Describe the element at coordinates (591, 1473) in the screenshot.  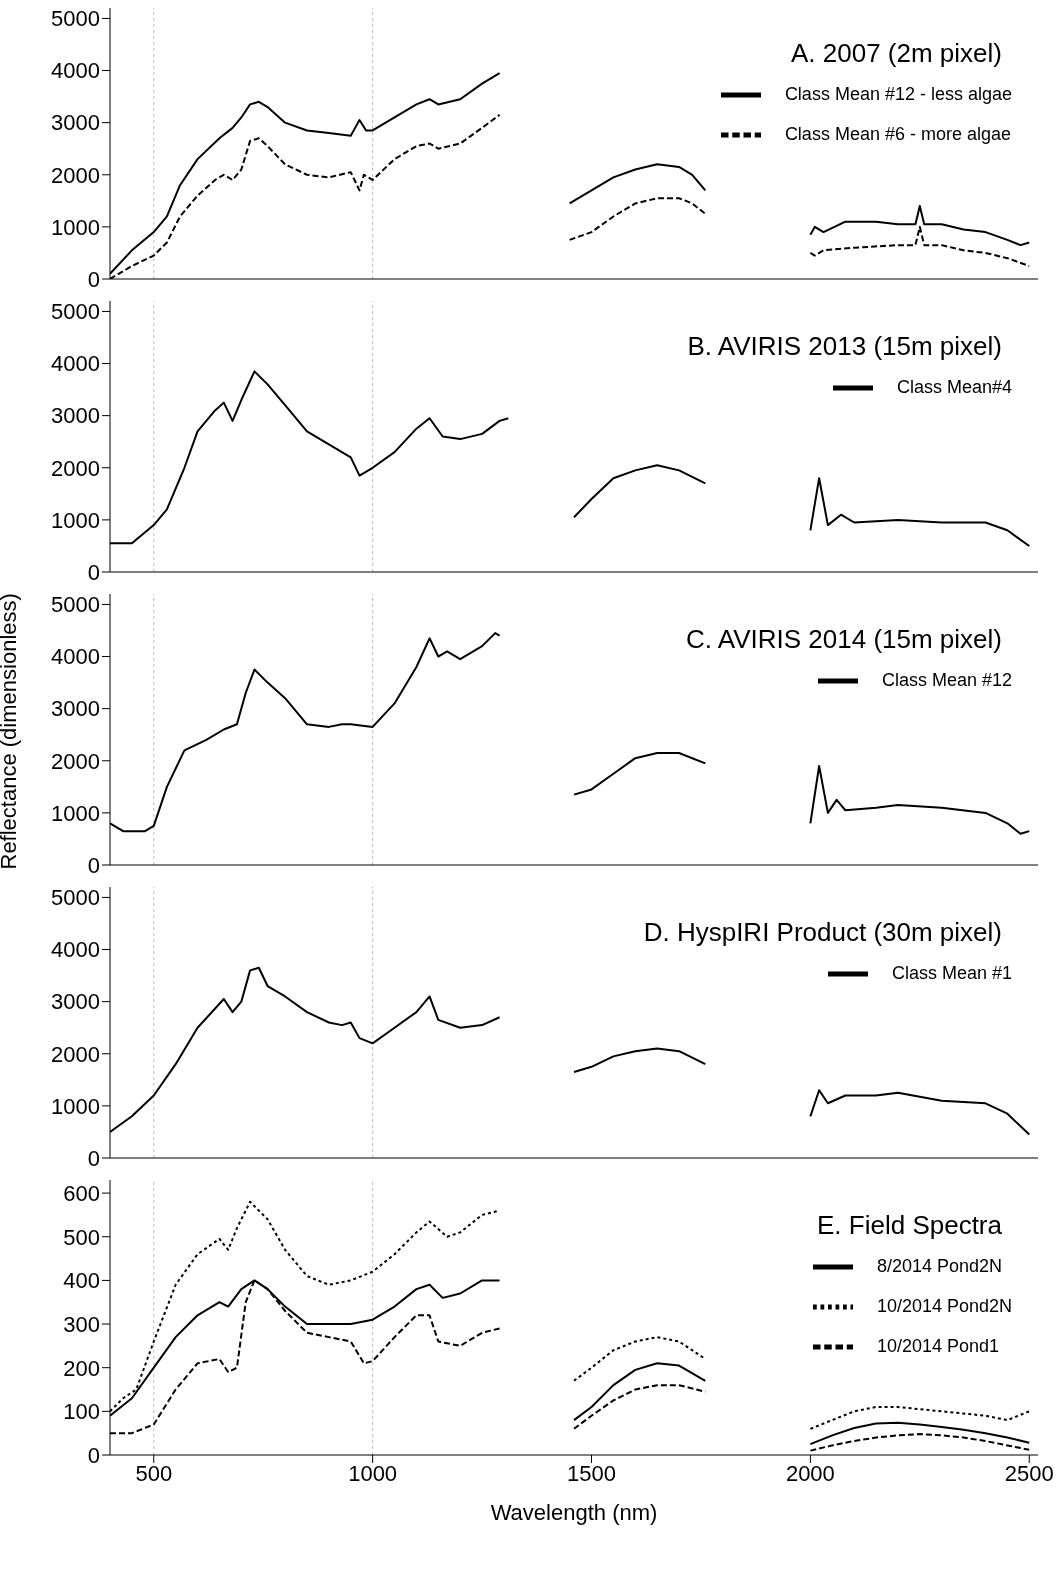
I see `x-tick-label: 1500` at that location.